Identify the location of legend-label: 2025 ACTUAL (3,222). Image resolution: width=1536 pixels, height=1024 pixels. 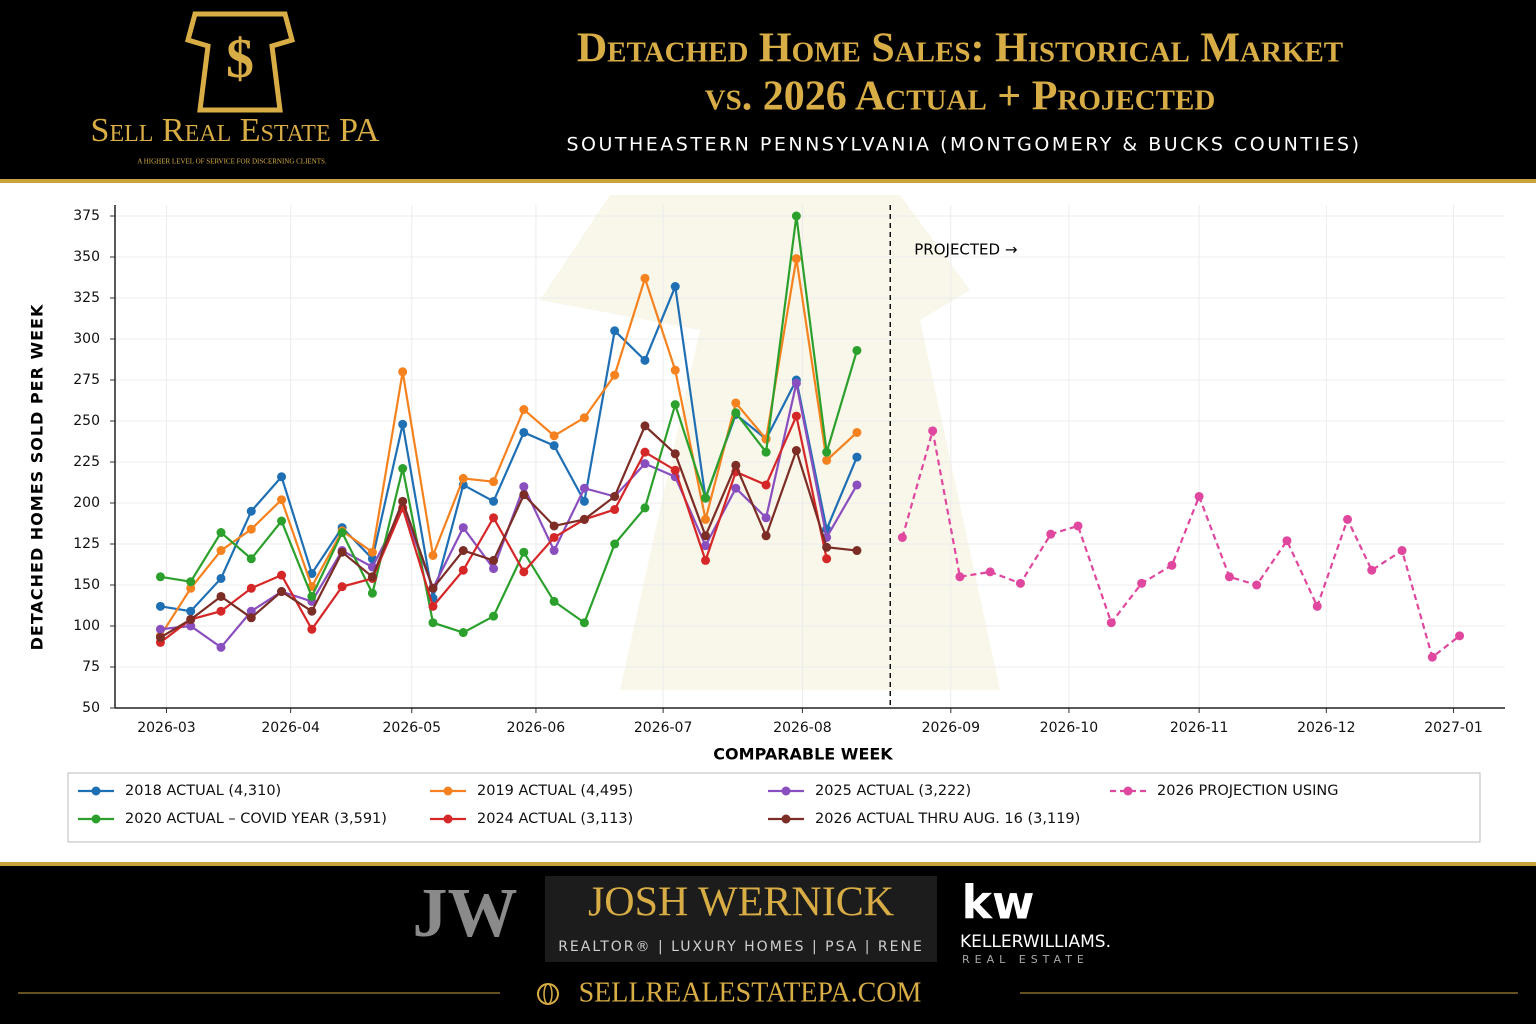
(893, 791).